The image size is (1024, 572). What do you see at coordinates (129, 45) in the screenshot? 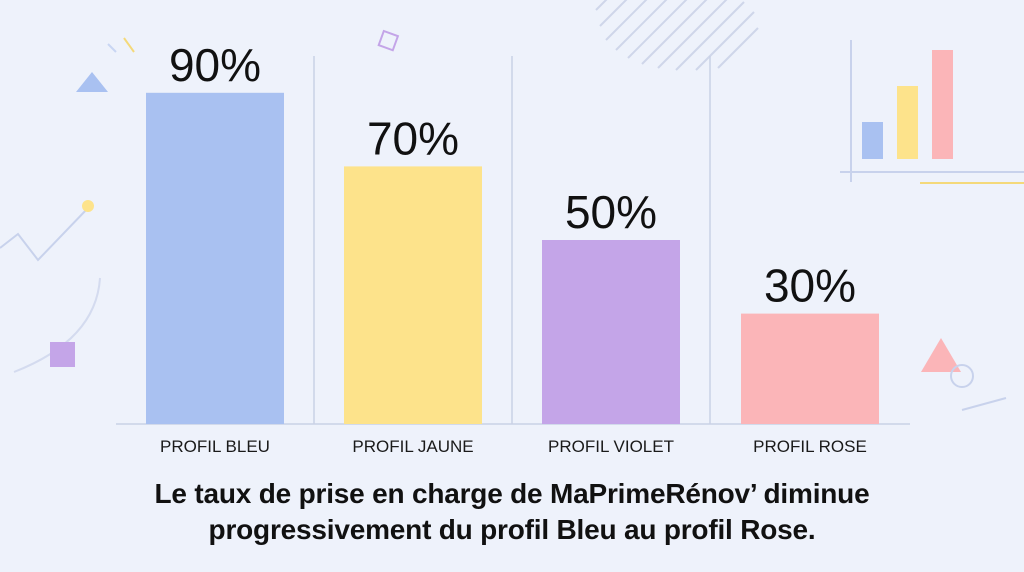
I see `yellow-dash-decoration` at bounding box center [129, 45].